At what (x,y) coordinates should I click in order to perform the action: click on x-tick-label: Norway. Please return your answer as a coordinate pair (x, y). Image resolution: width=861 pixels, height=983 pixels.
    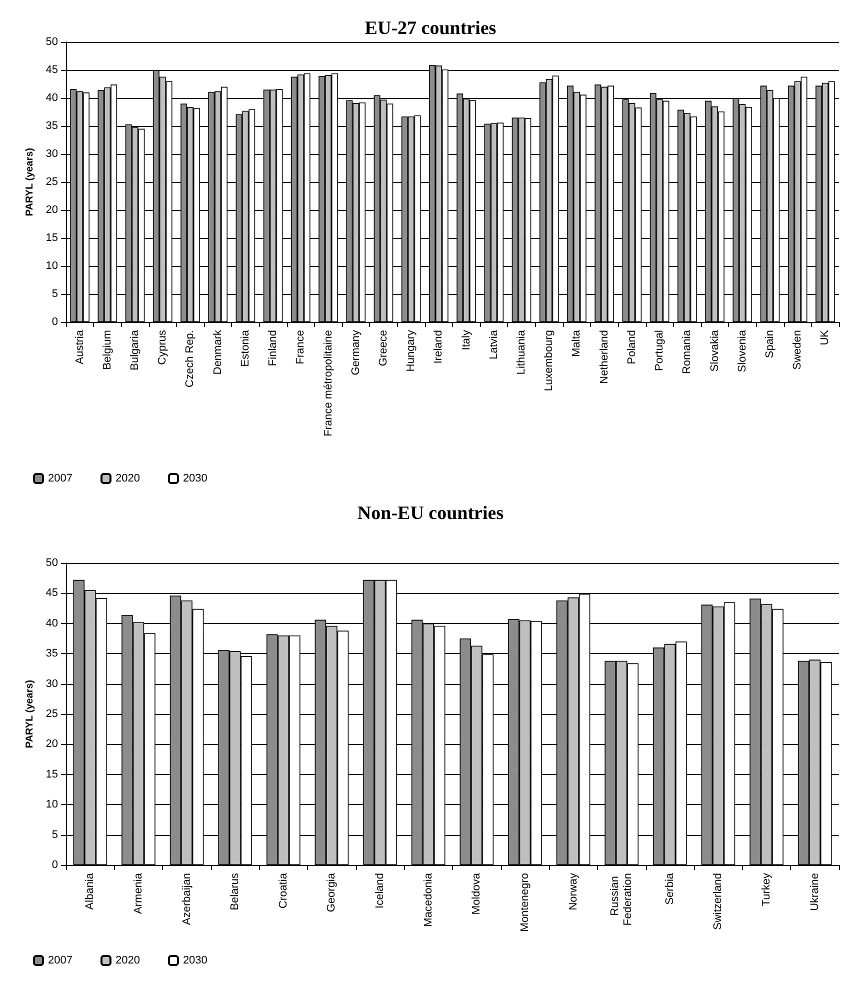
    Looking at the image, I should click on (573, 891).